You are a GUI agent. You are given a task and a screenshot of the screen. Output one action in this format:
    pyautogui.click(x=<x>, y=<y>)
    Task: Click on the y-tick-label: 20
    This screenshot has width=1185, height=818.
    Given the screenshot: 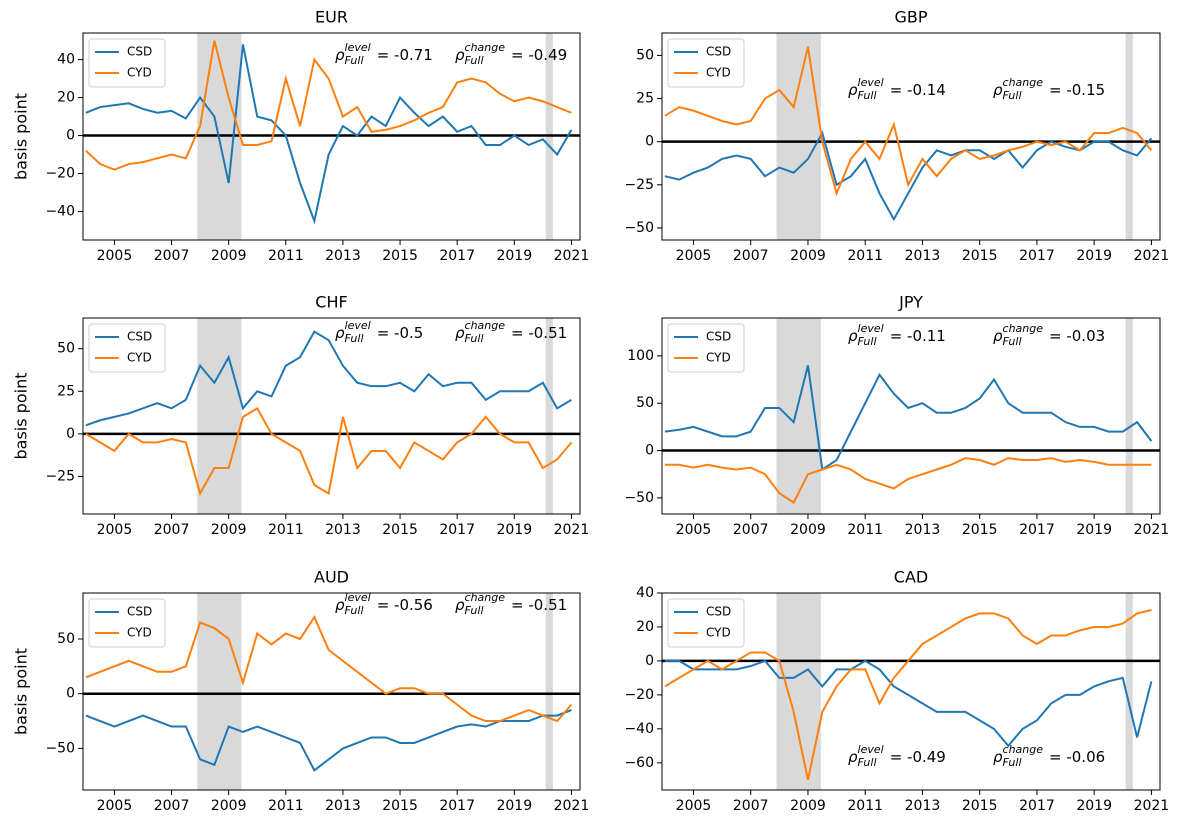 What is the action you would take?
    pyautogui.click(x=645, y=627)
    